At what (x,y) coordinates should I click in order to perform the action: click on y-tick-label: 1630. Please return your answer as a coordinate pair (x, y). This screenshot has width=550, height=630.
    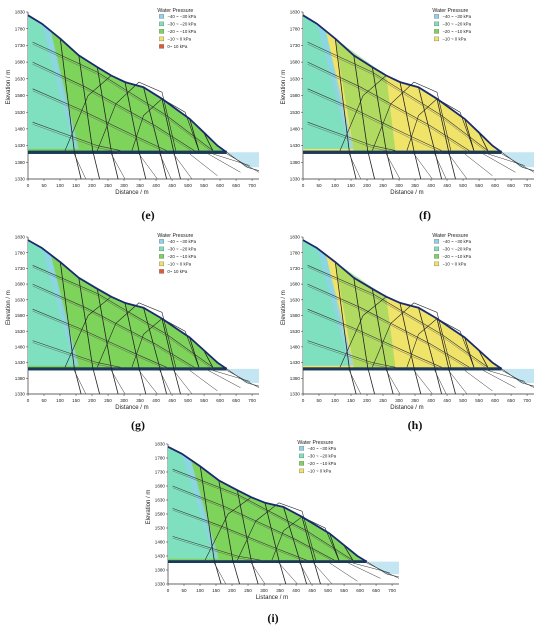
    Looking at the image, I should click on (160, 500).